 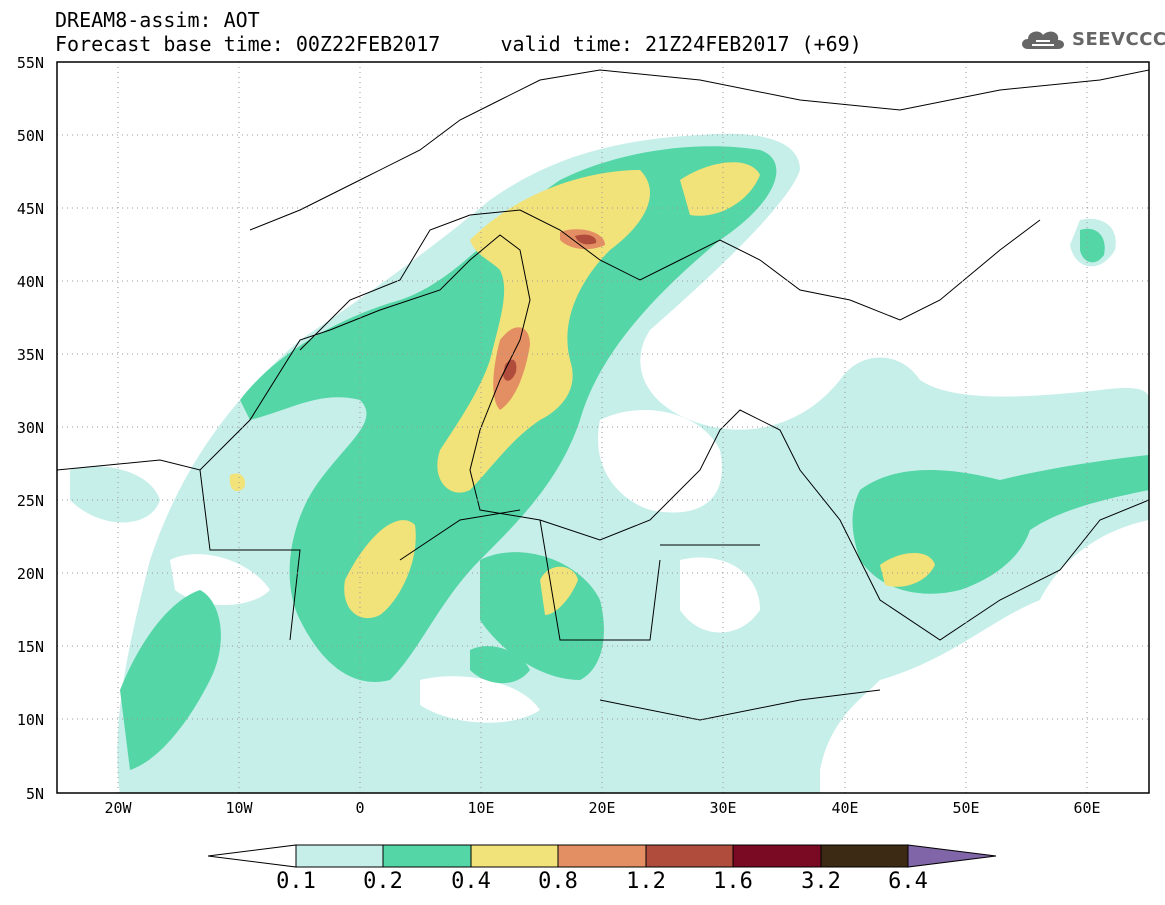 What do you see at coordinates (646, 881) in the screenshot?
I see `colorbar-label: 1.2` at bounding box center [646, 881].